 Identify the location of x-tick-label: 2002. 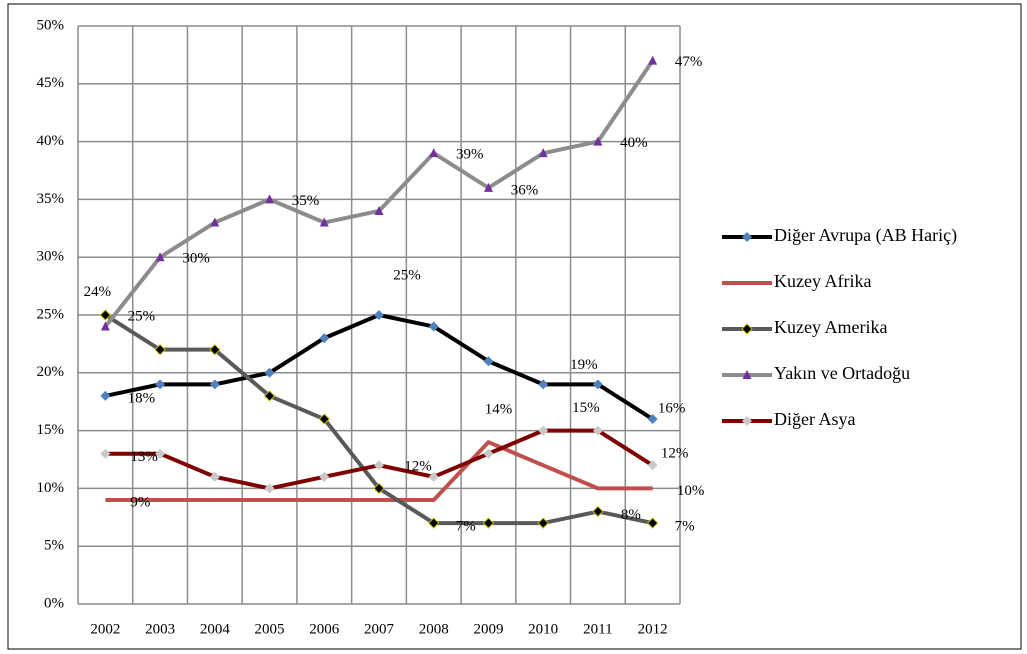
(105, 629).